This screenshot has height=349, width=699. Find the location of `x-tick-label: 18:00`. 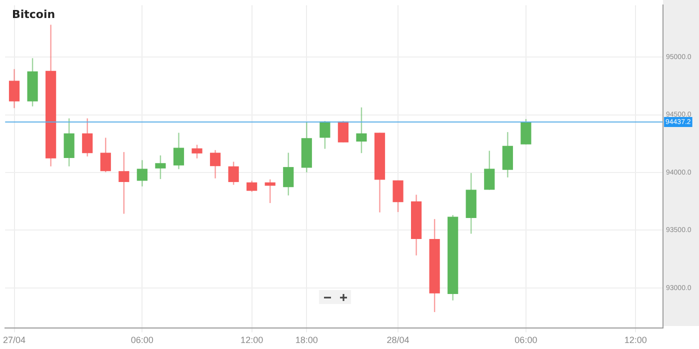

x-tick-label: 18:00 is located at coordinates (306, 340).